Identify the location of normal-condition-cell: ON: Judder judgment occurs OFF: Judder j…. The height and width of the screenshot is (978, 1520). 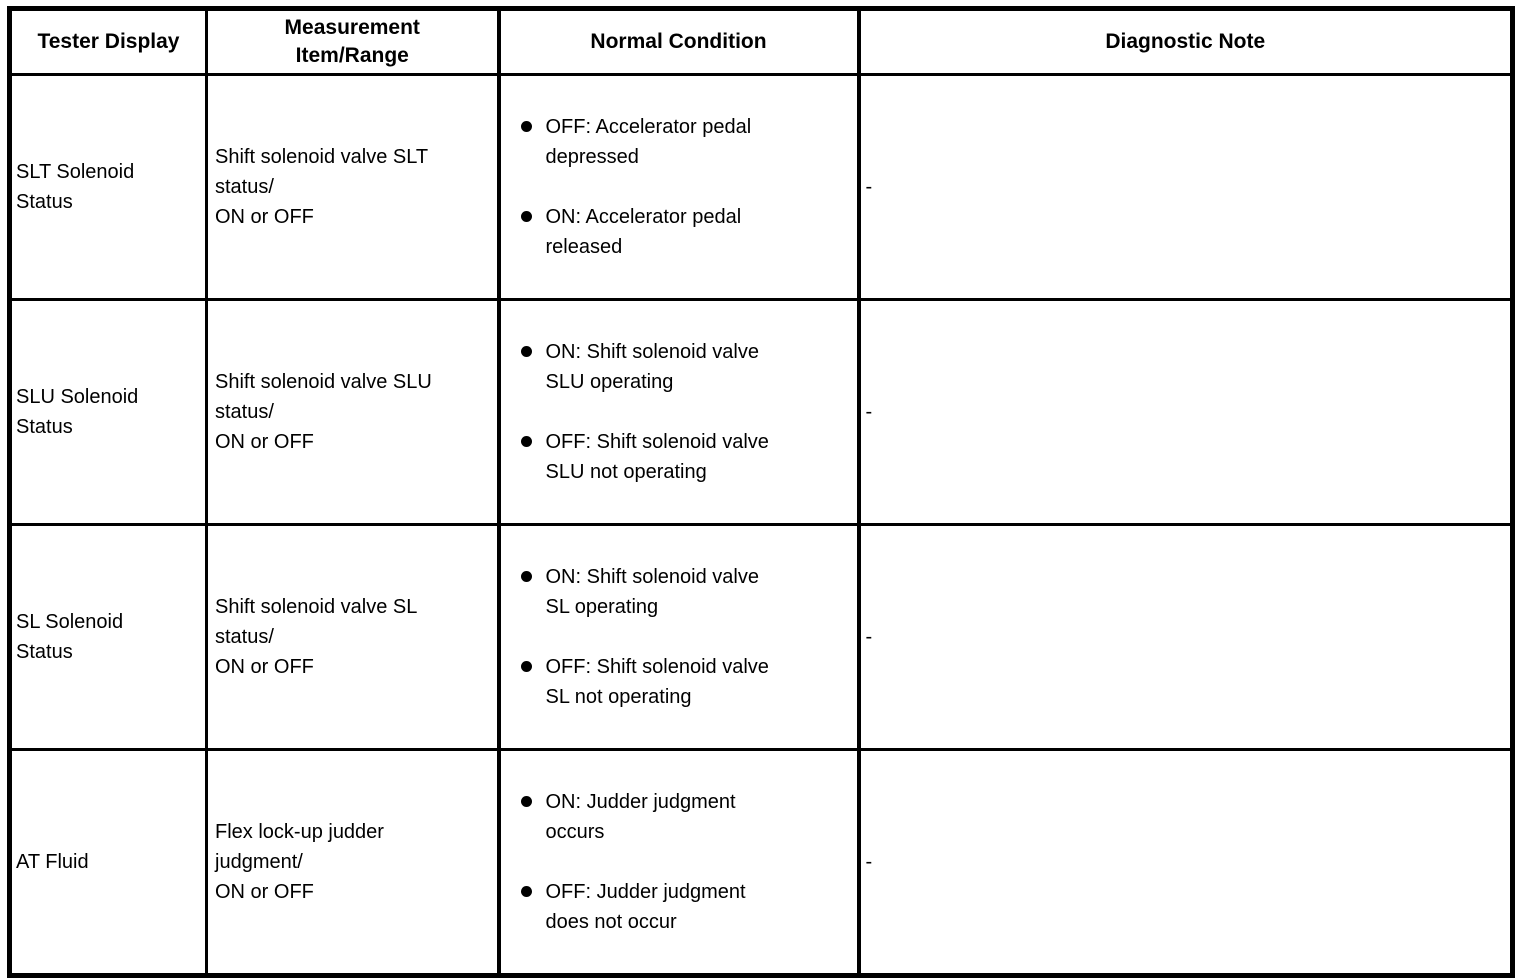
(679, 862).